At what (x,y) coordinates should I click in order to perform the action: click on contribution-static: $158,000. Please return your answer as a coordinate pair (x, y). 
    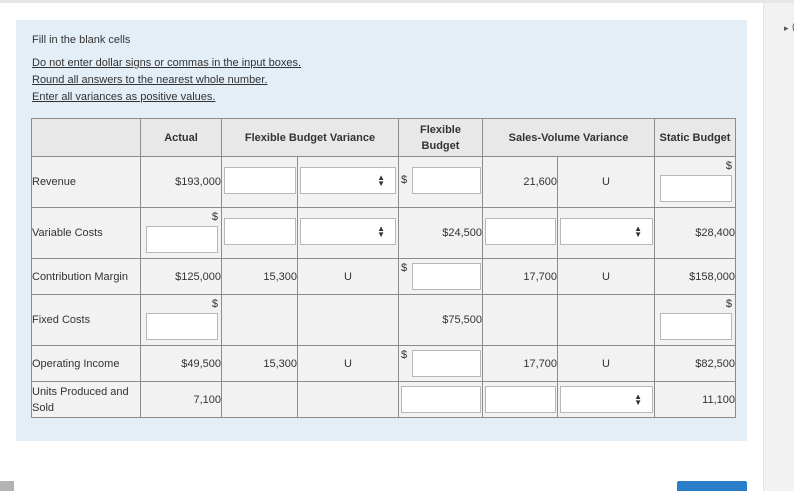
    Looking at the image, I should click on (695, 276).